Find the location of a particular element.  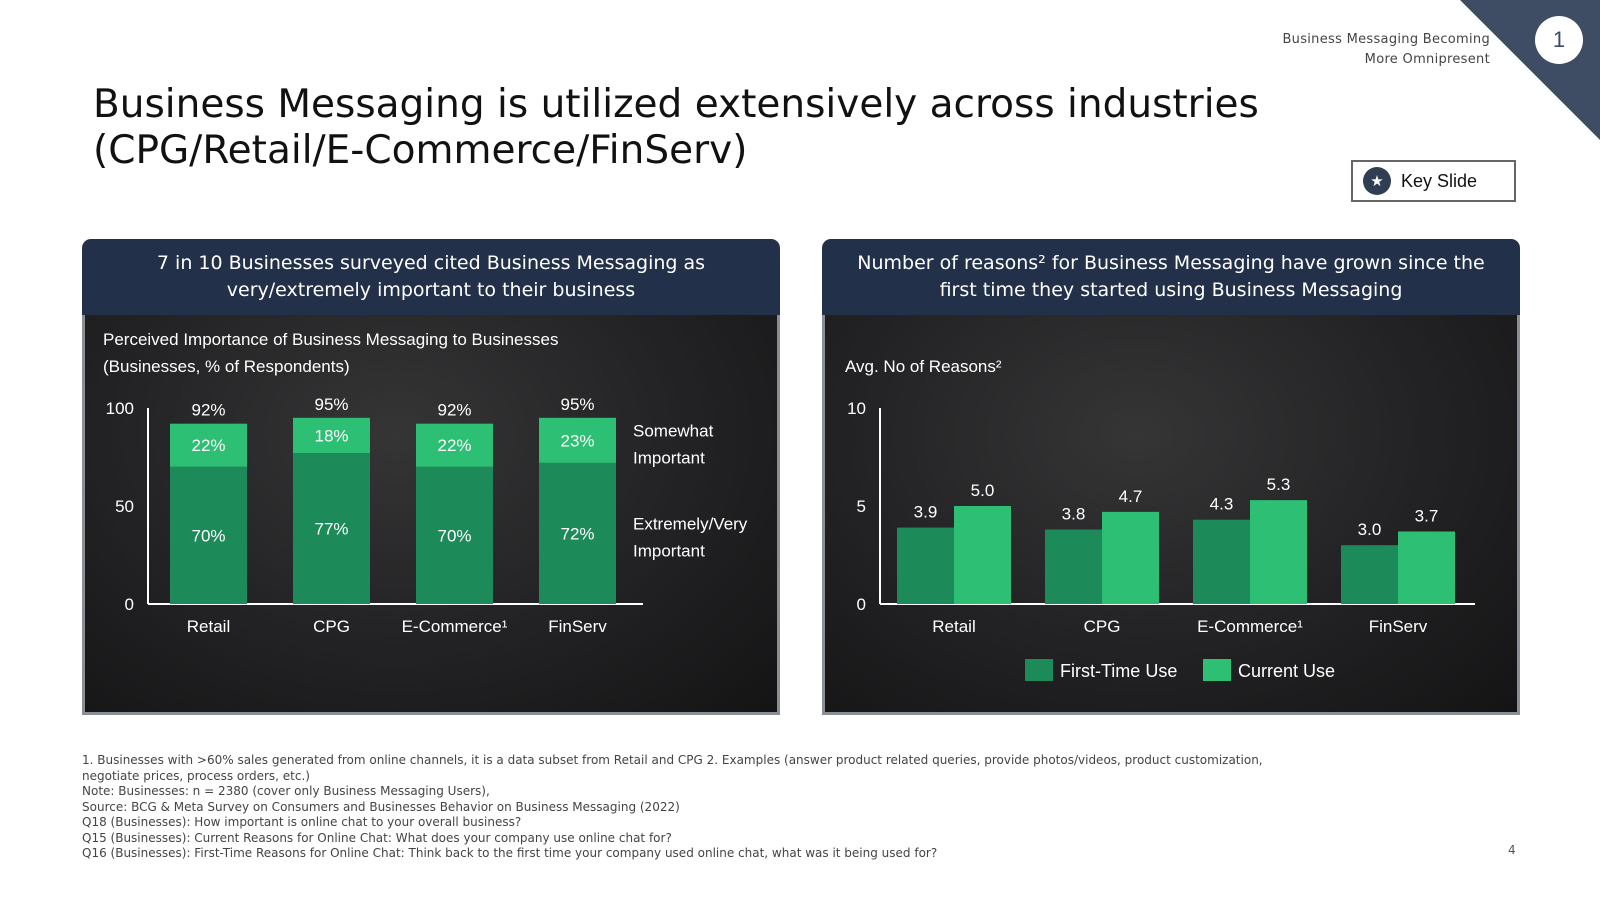

y-axis-label: Avg. No of Reasons² is located at coordinates (923, 366).